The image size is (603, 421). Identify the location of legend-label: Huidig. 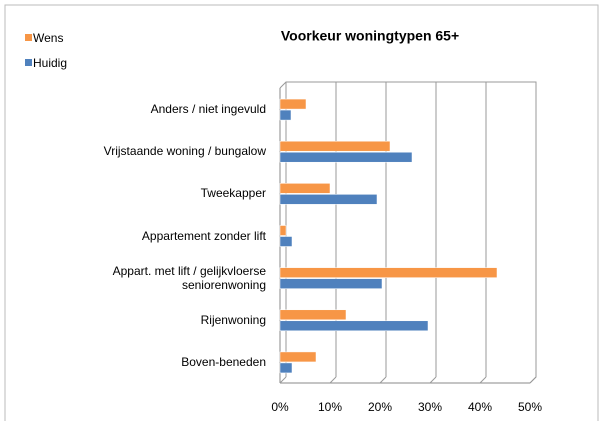
(50, 63).